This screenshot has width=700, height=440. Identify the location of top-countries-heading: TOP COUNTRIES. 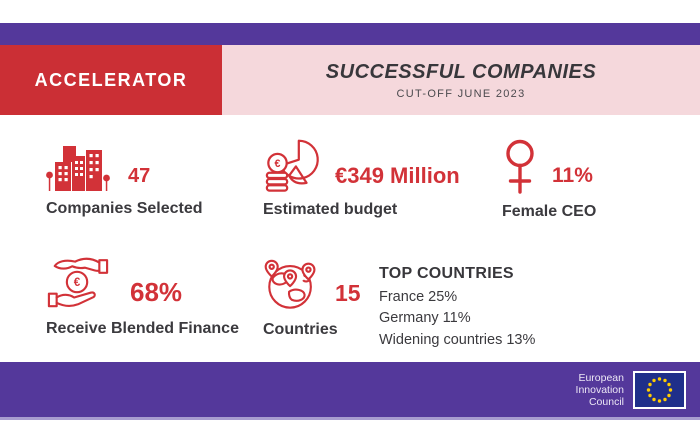
(446, 273).